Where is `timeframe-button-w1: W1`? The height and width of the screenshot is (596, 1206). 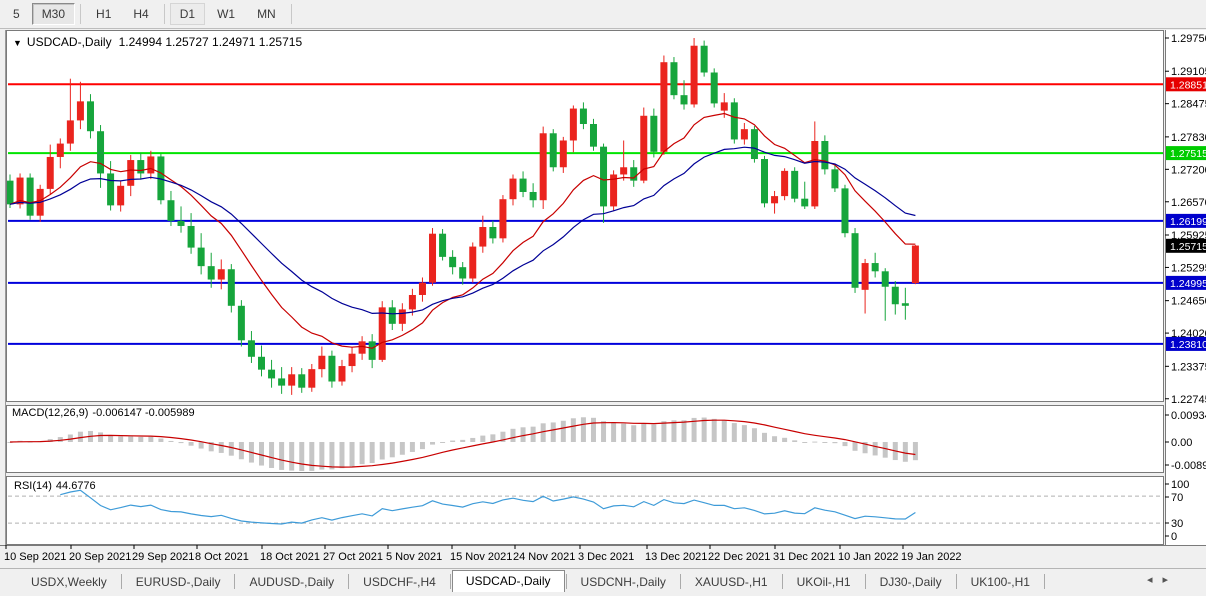
timeframe-button-w1: W1 is located at coordinates (226, 14).